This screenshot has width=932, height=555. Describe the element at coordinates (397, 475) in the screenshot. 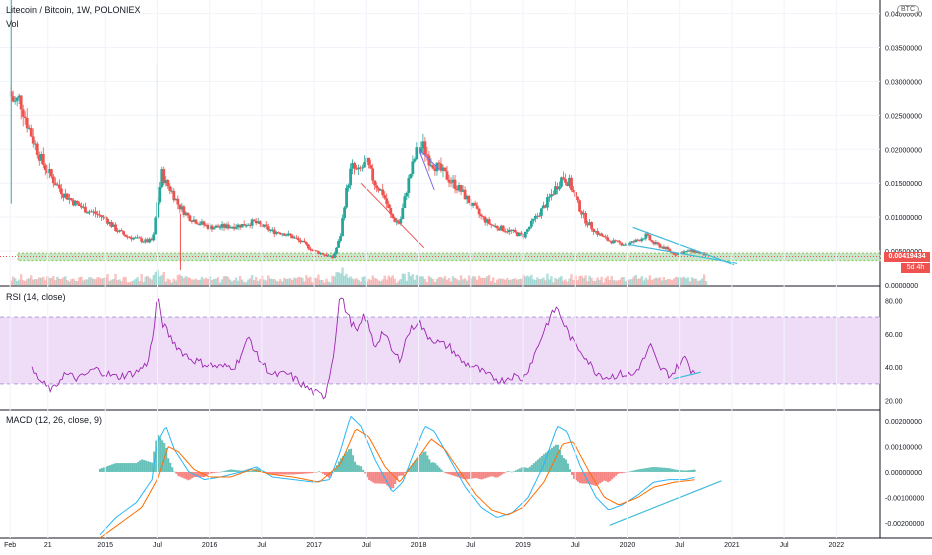

I see `macd-line` at that location.